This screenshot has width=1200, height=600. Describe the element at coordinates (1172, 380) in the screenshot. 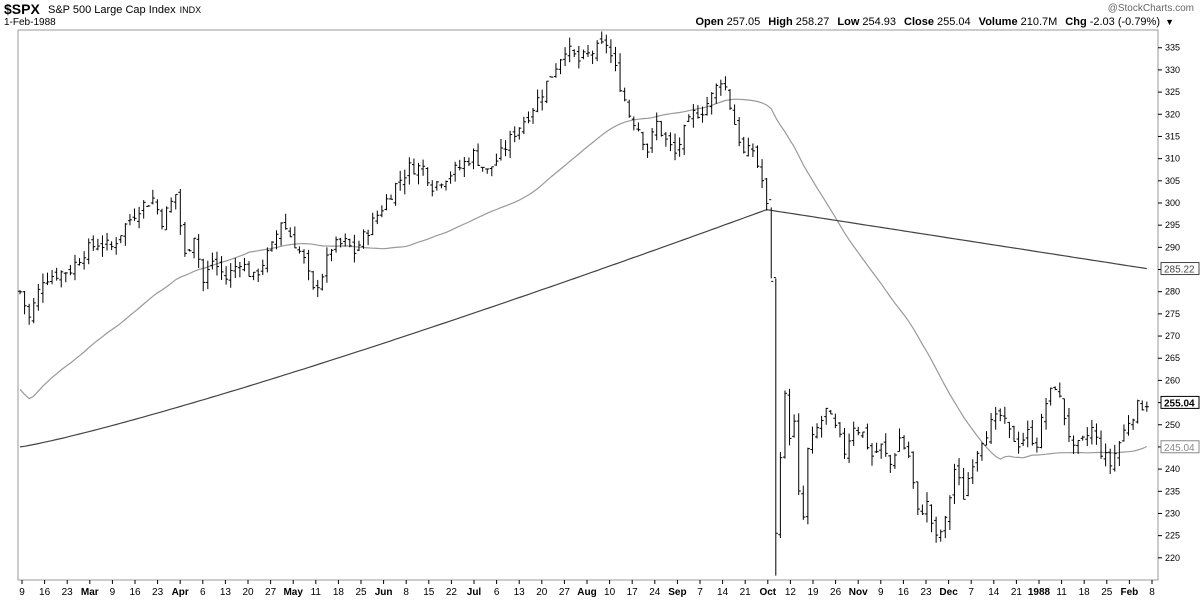

I see `y-tick-label: 260` at that location.